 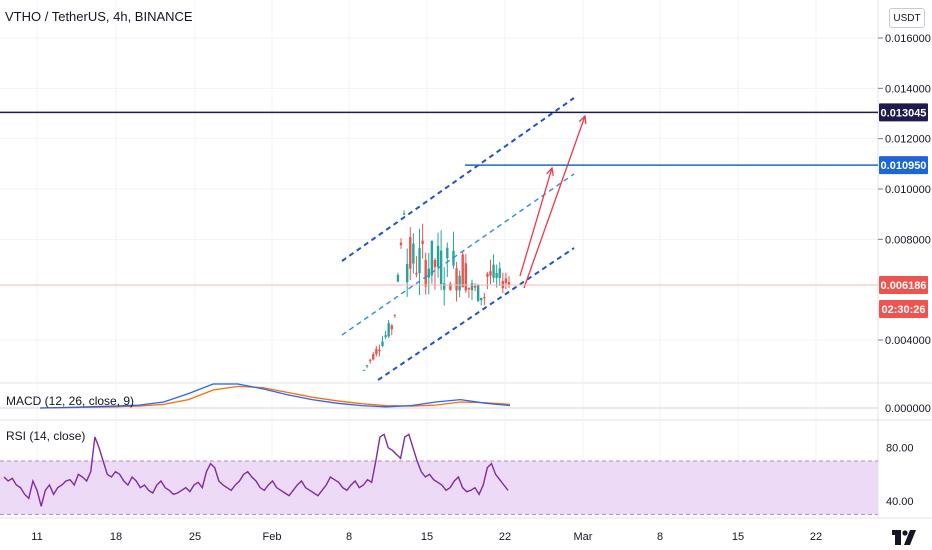 What do you see at coordinates (582, 119) in the screenshot?
I see `target-arrow-2-head` at bounding box center [582, 119].